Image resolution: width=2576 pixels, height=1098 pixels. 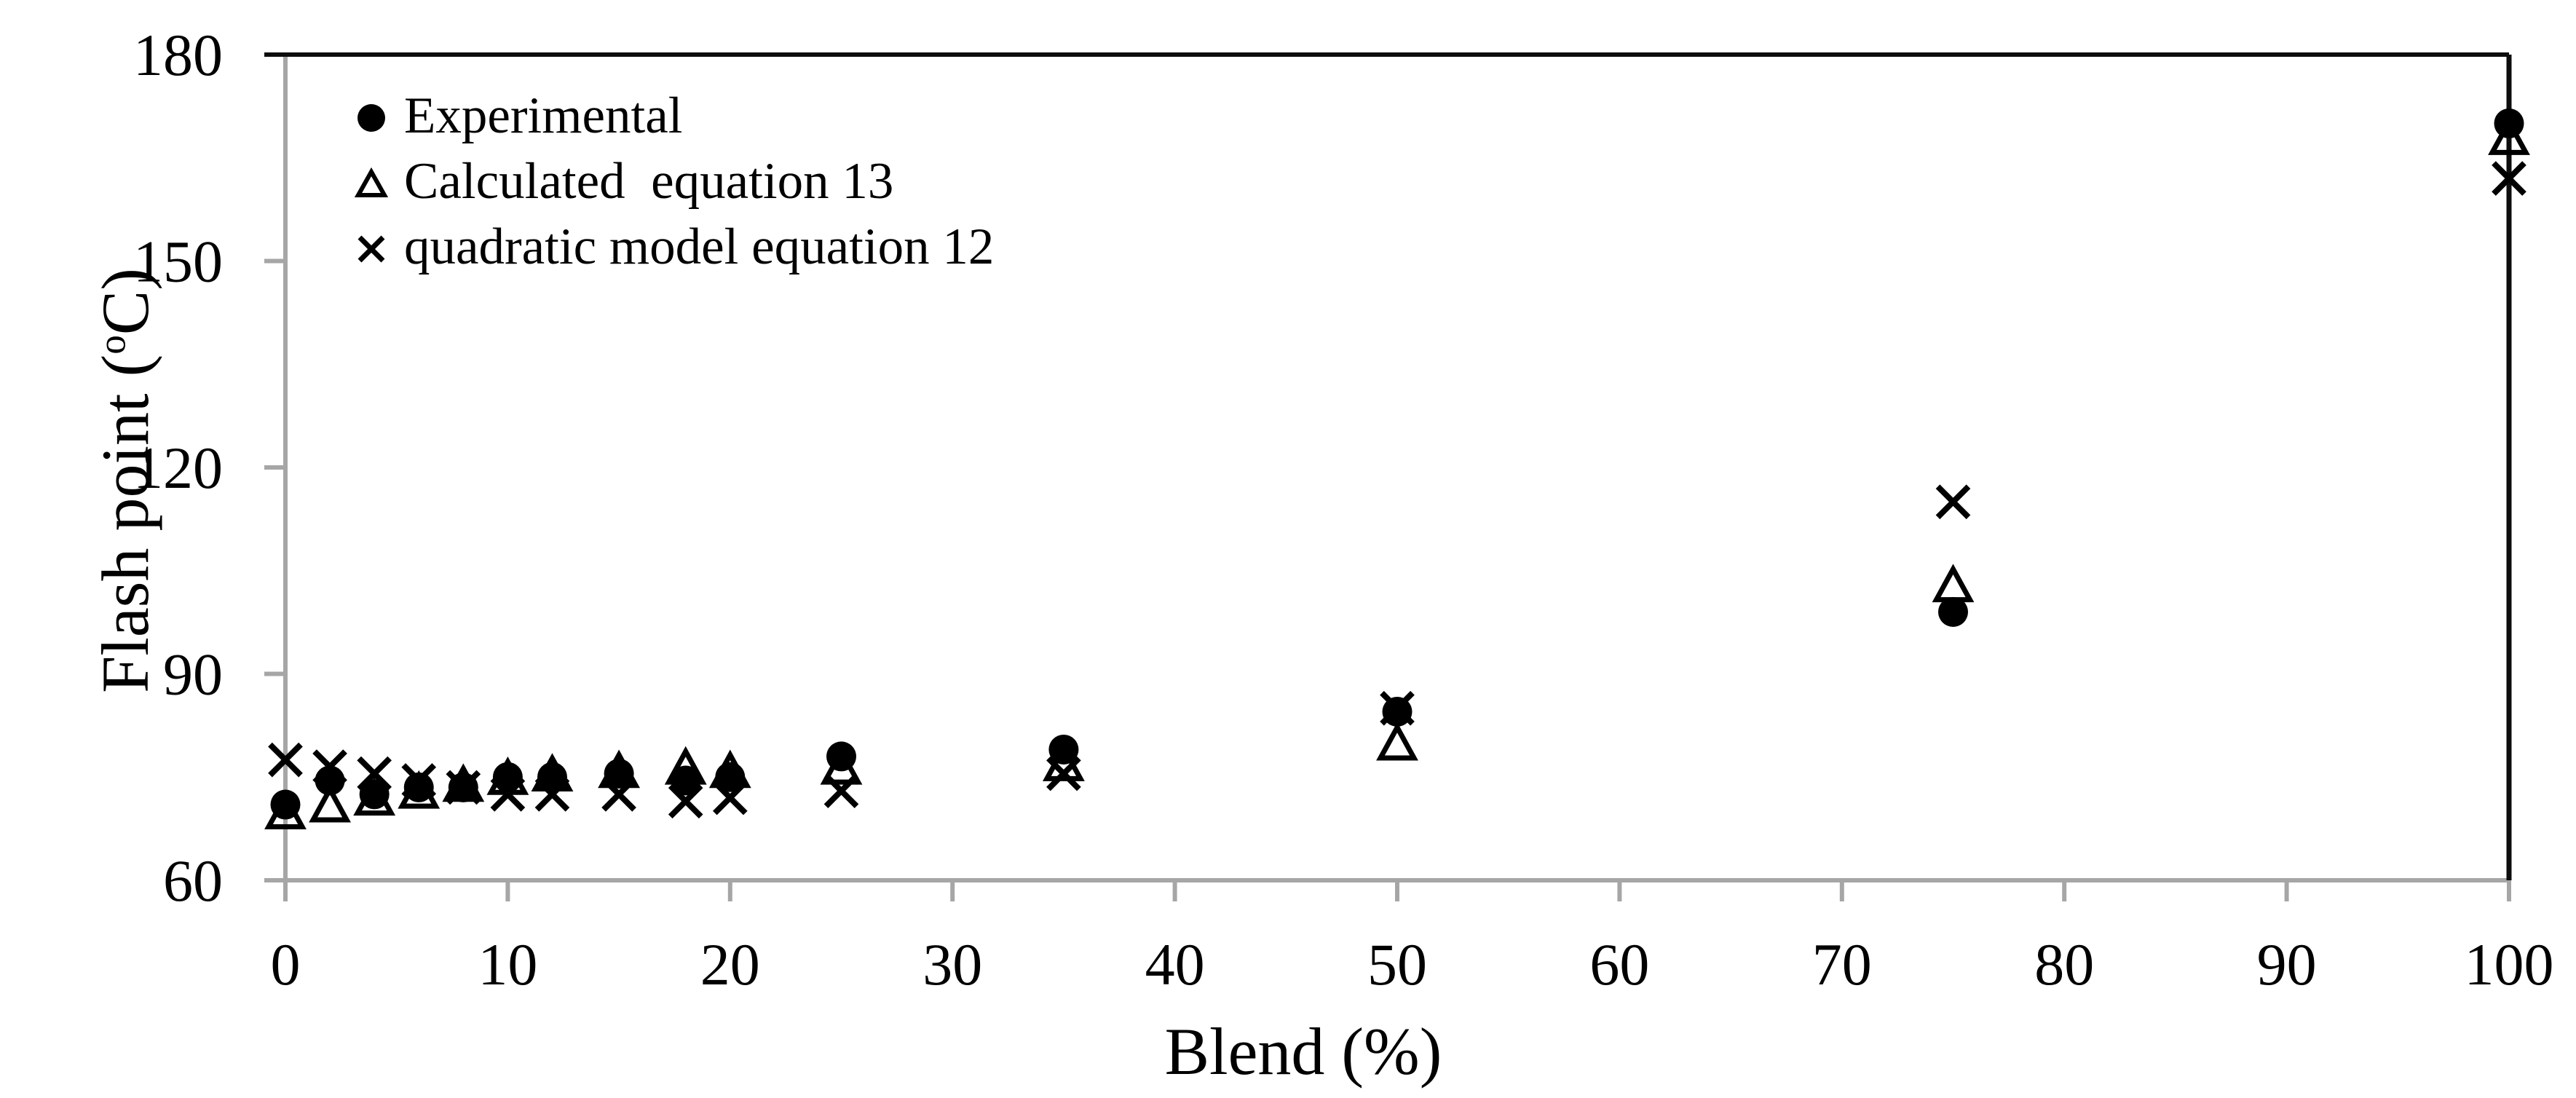 I want to click on legend-item-calculated: Calculated equation 13, so click(x=666, y=183).